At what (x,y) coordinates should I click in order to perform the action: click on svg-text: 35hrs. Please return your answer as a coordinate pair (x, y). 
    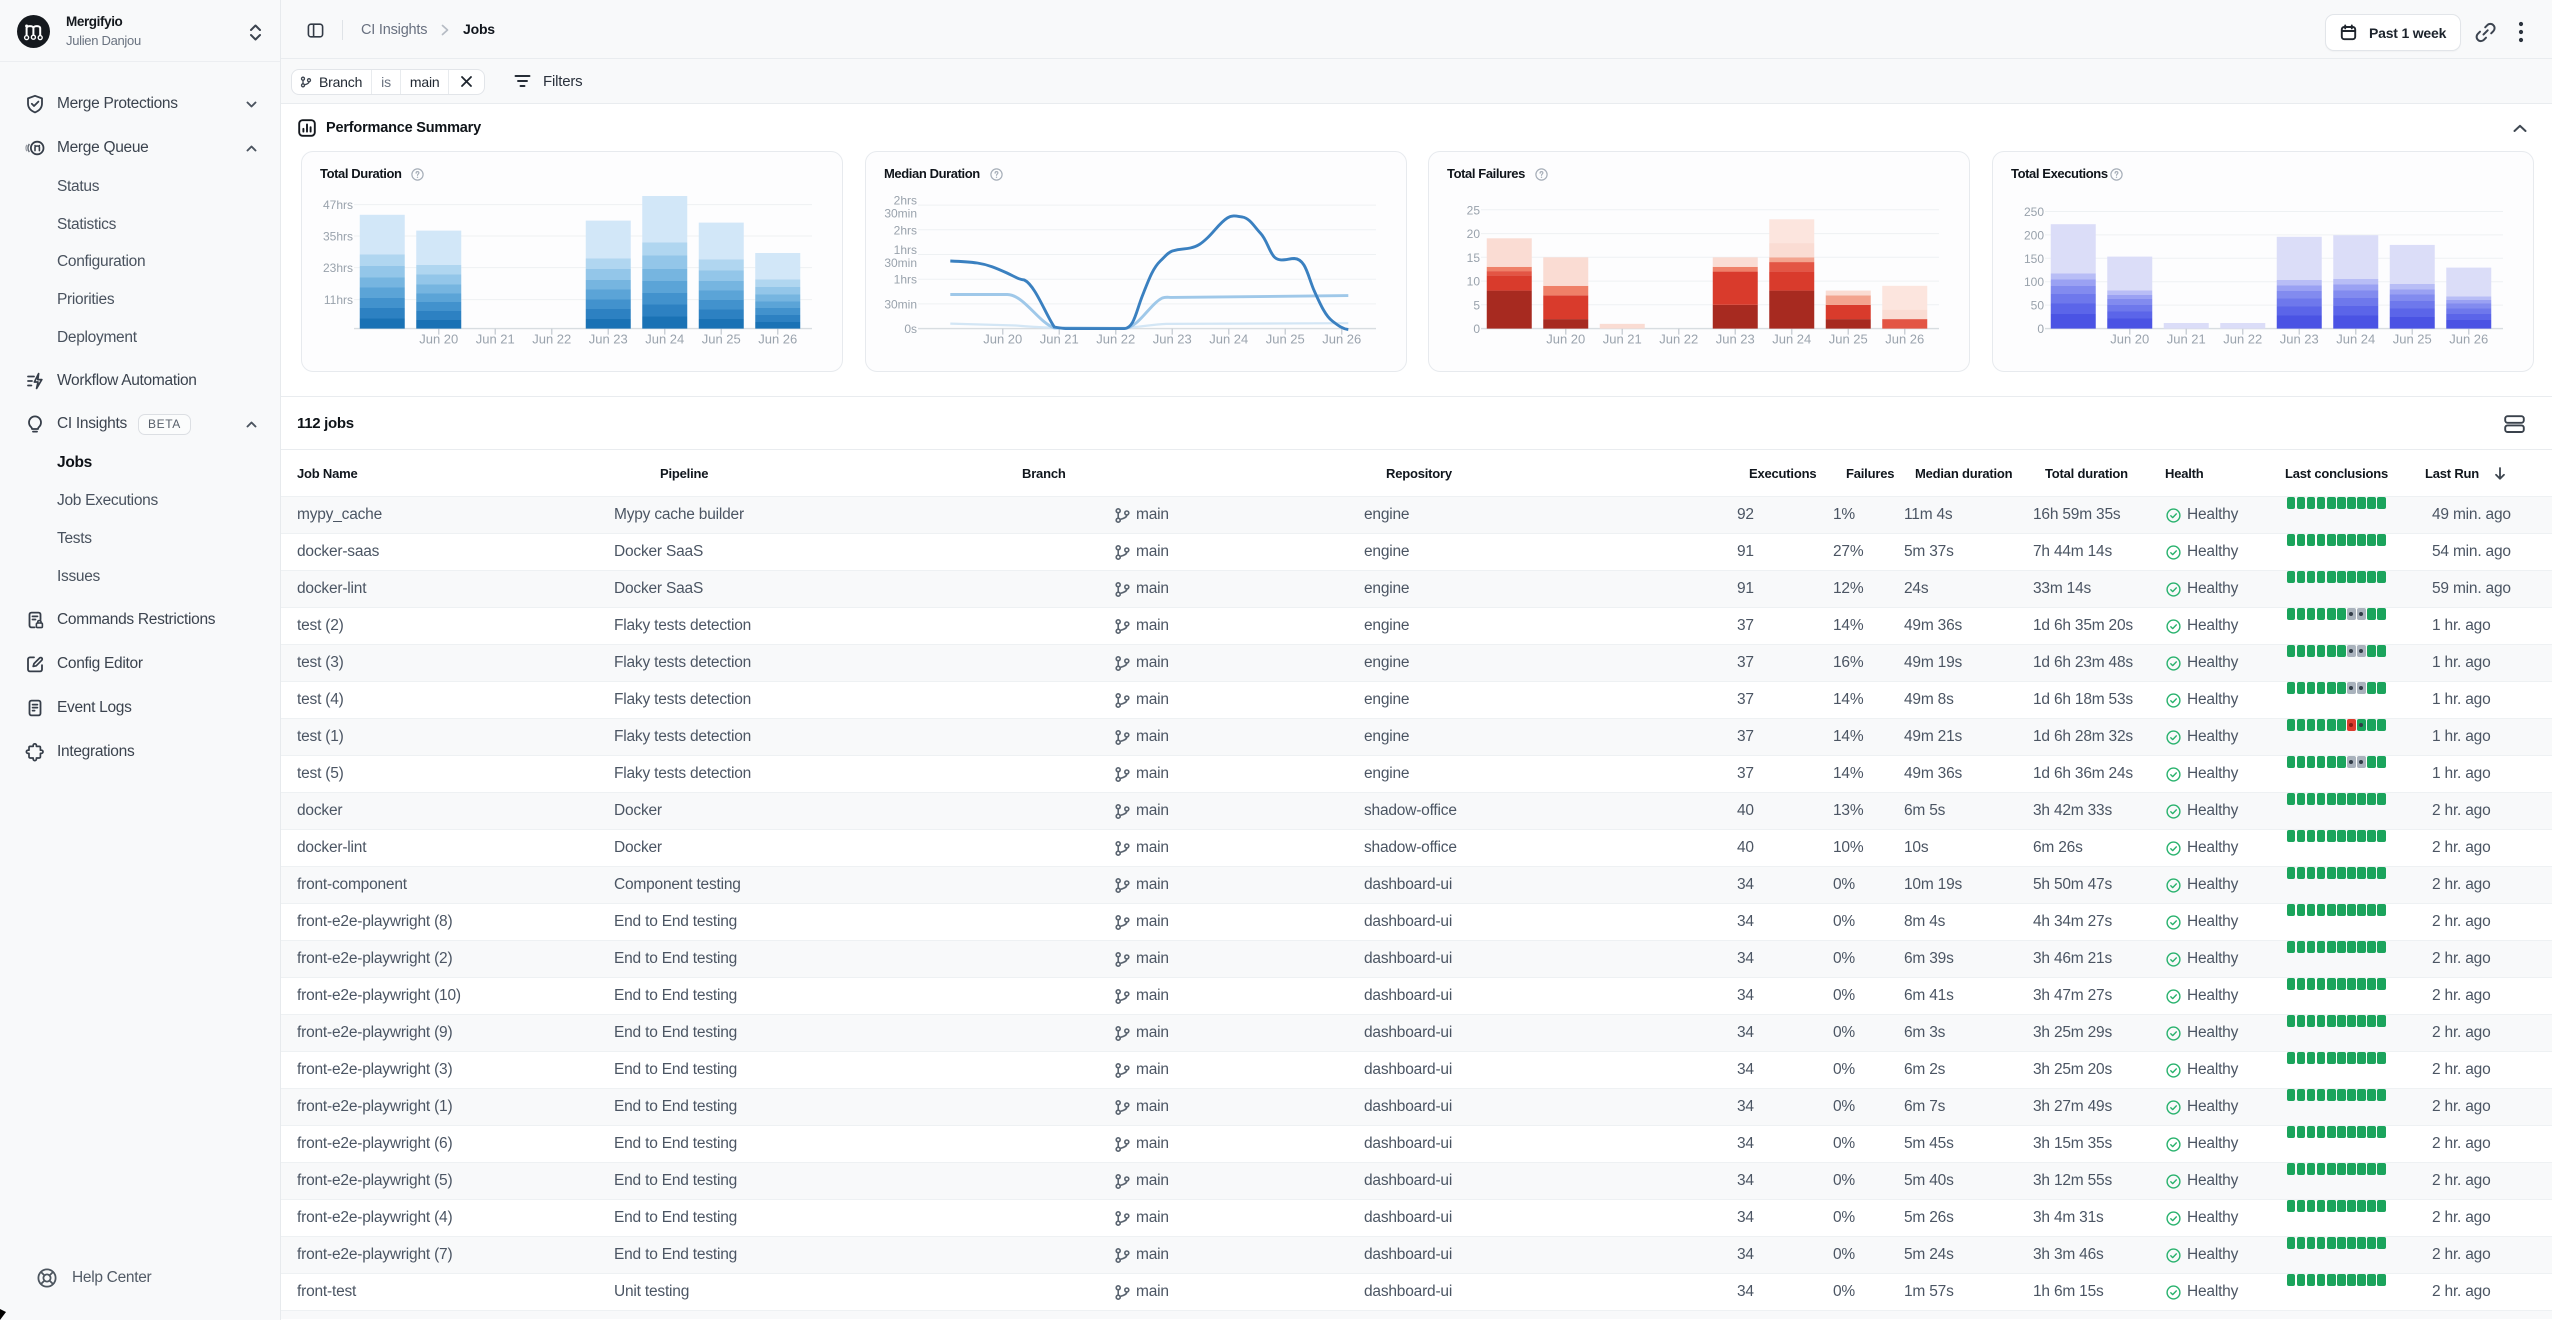
    Looking at the image, I should click on (338, 237).